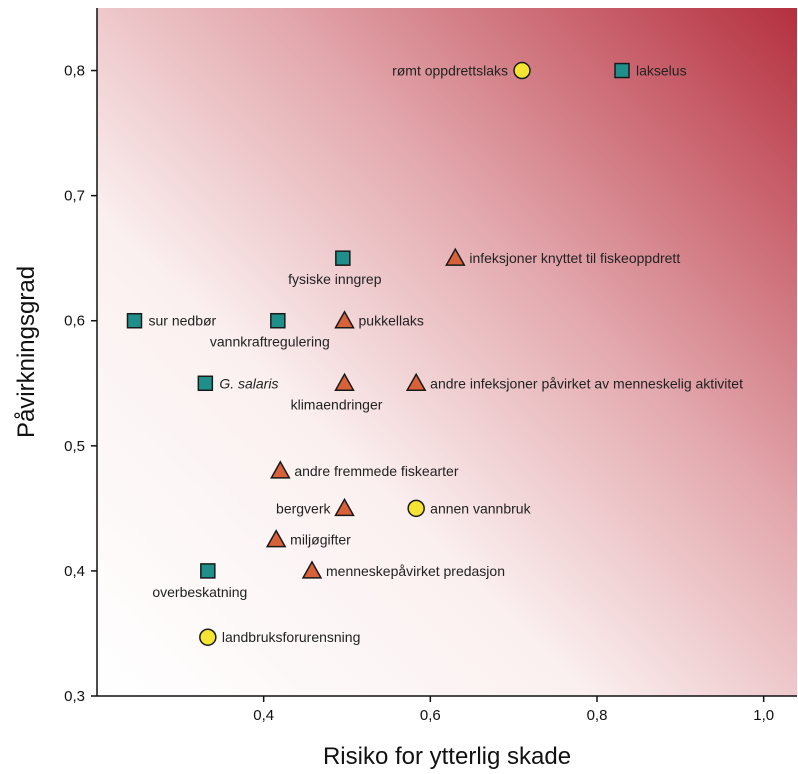  What do you see at coordinates (335, 279) in the screenshot?
I see `point-label: fysiske inngrep` at bounding box center [335, 279].